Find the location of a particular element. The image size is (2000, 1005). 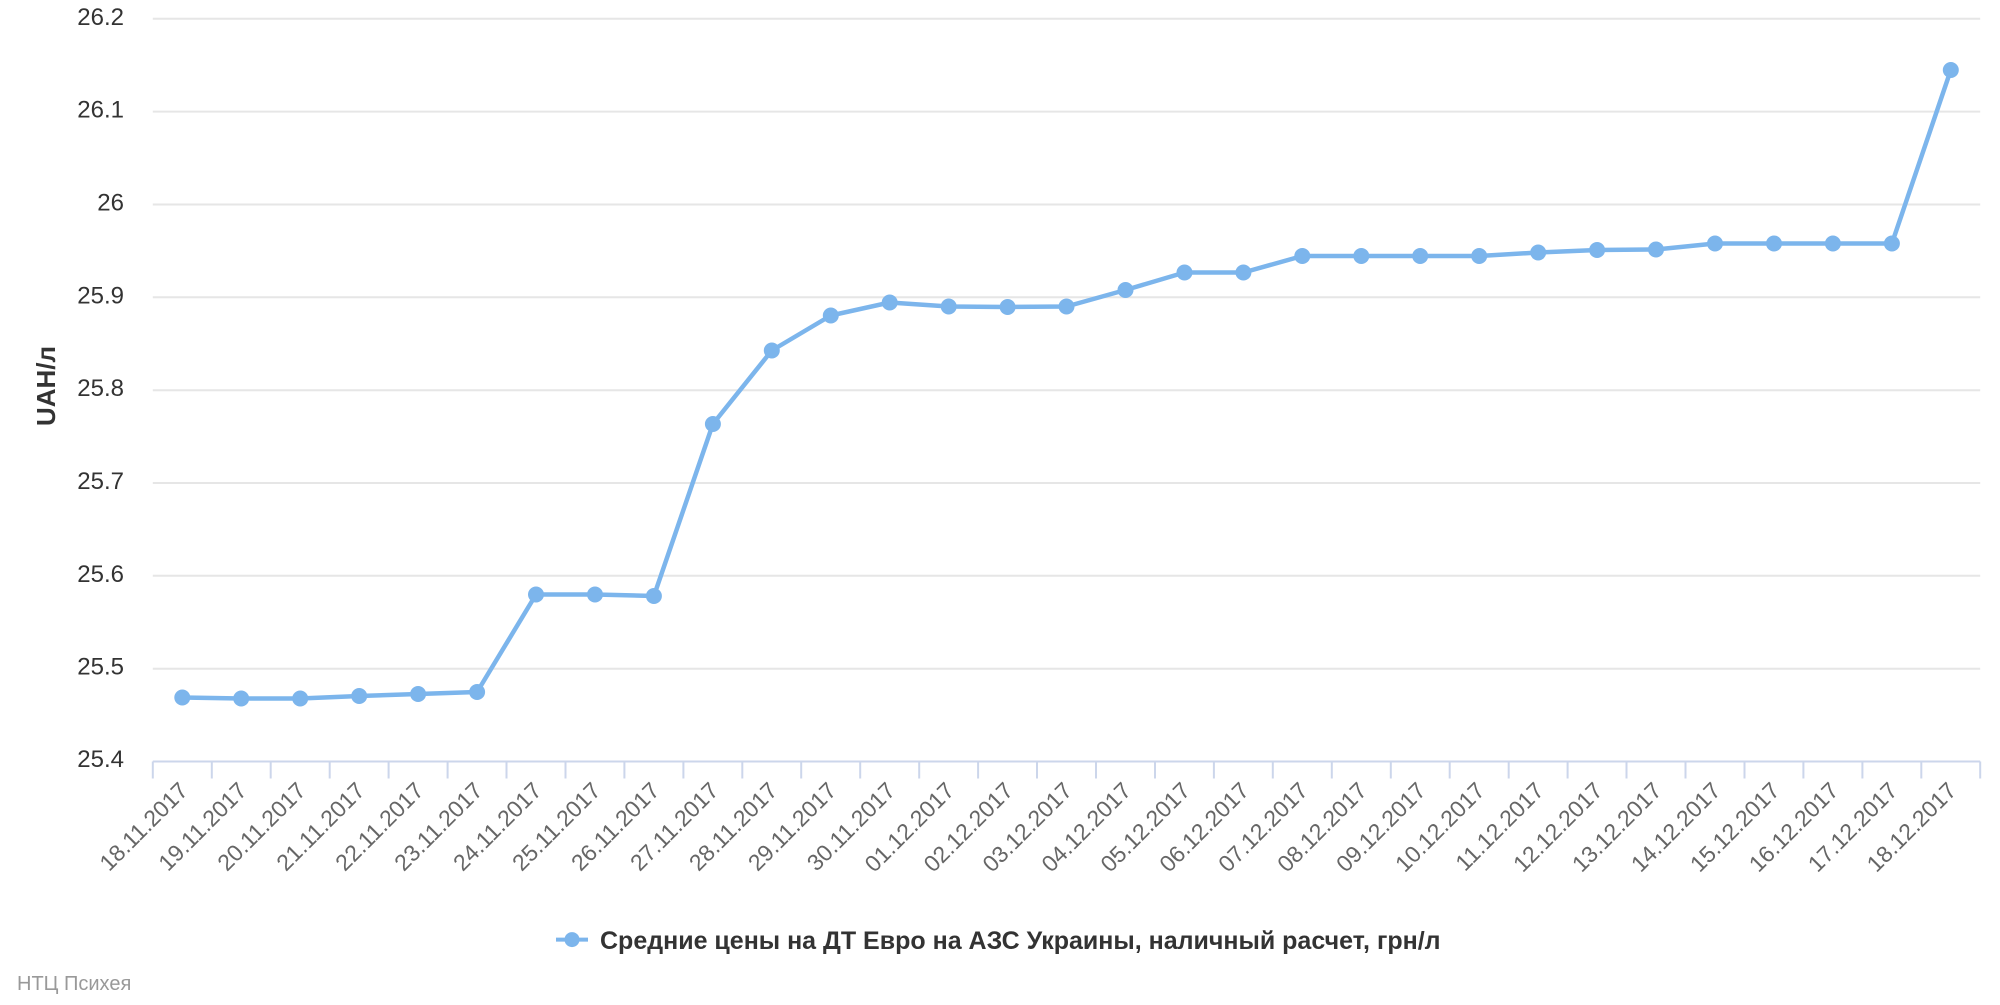

svg-text: НТЦ Психея is located at coordinates (74, 984).